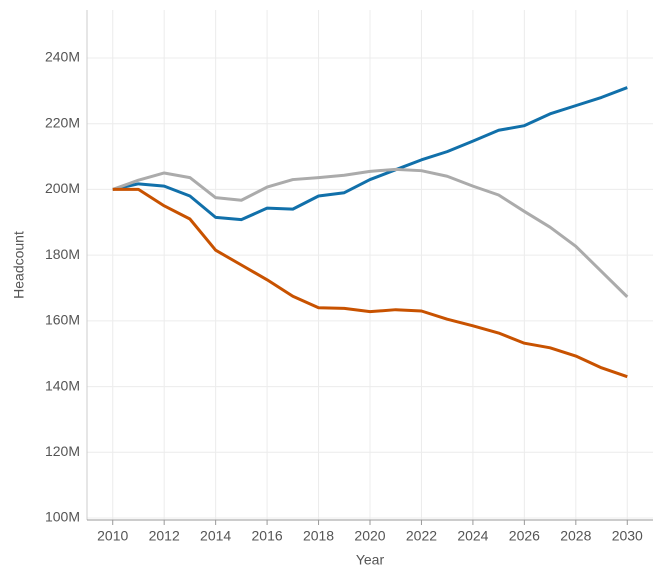 This screenshot has height=572, width=653. I want to click on y-tick-label: 240M, so click(62, 57).